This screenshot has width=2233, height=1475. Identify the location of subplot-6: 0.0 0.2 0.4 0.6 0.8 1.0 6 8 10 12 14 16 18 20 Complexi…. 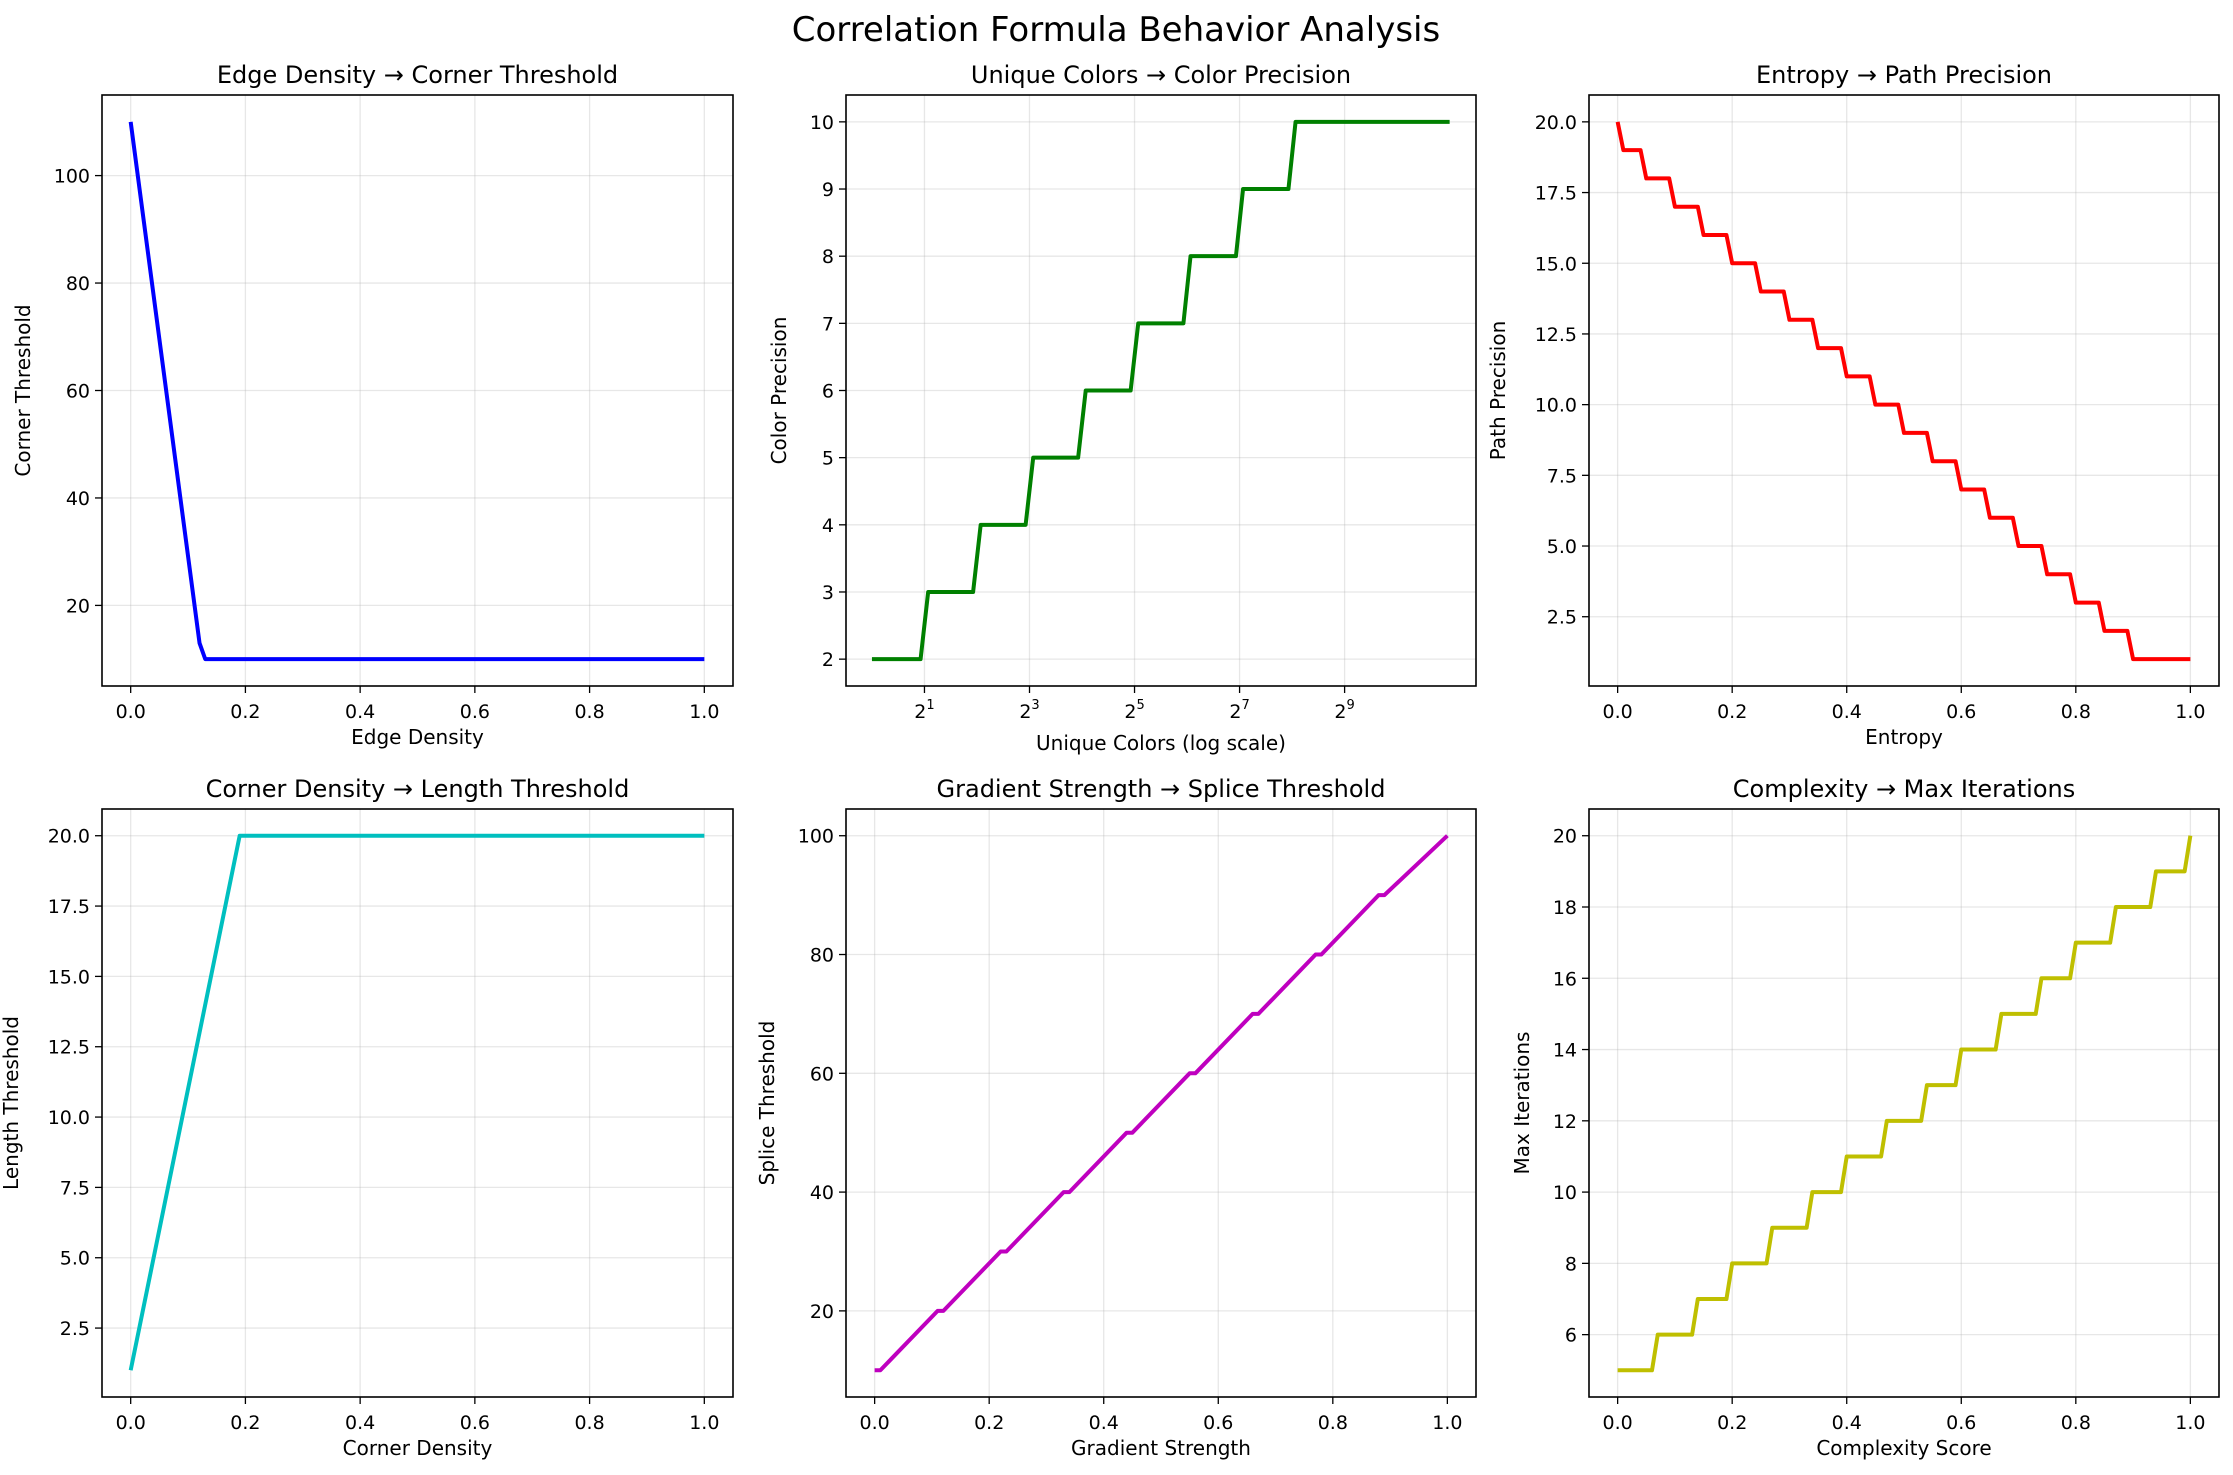
(1865, 1117).